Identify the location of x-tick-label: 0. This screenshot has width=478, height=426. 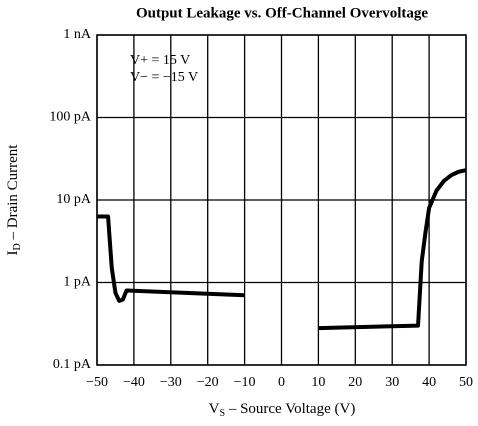
(281, 382).